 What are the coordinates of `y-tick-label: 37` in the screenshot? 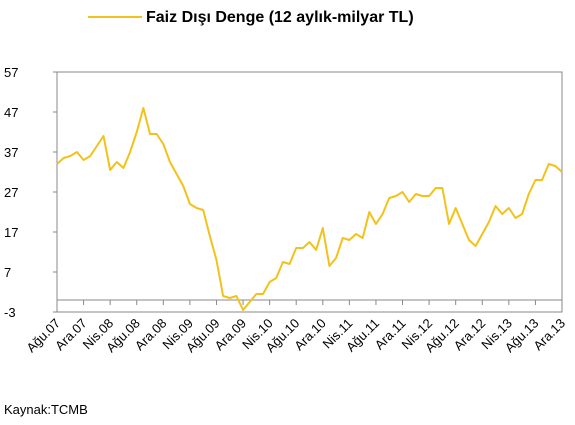 It's located at (11, 152).